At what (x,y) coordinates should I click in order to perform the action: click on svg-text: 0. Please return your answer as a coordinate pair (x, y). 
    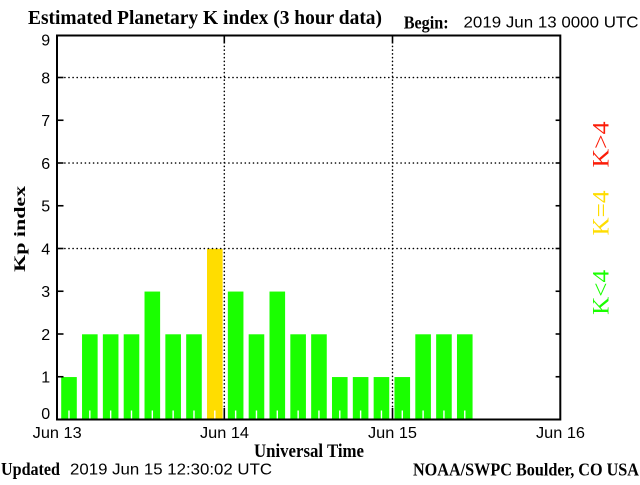
    Looking at the image, I should click on (45, 414).